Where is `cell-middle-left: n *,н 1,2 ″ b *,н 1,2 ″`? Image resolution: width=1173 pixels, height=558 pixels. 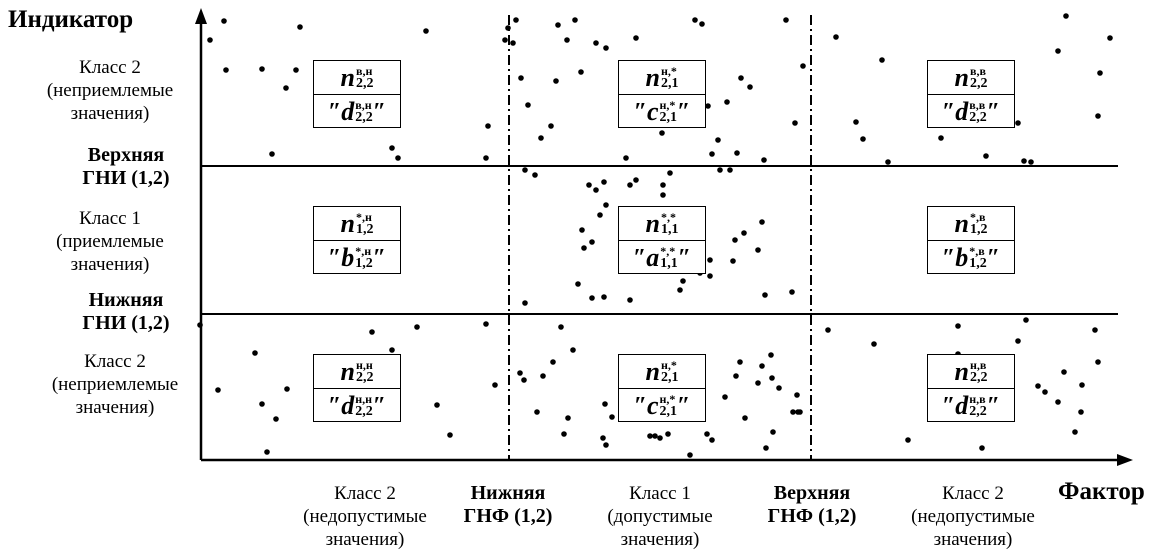
cell-middle-left: n *,н 1,2 ″ b *,н 1,2 ″ is located at coordinates (357, 240).